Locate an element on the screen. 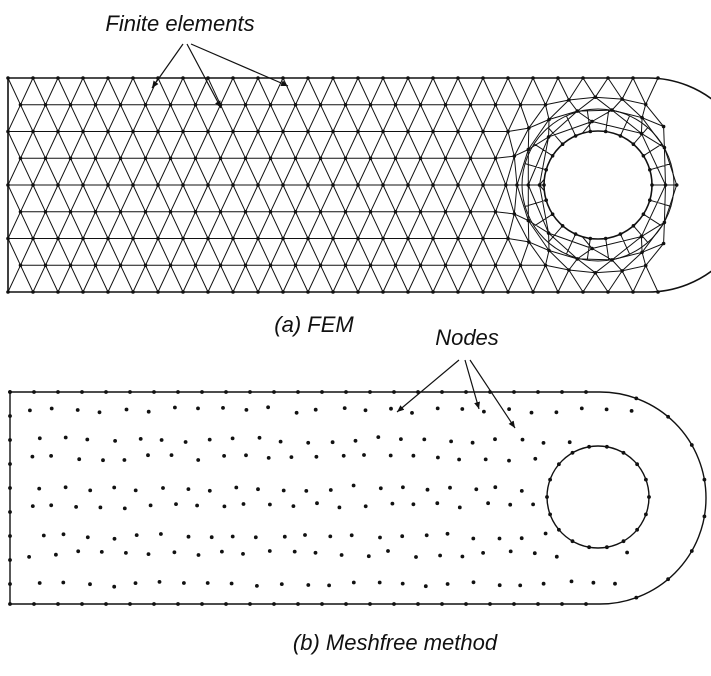 This screenshot has width=711, height=676. finite-elements-arrow is located at coordinates (204, 76).